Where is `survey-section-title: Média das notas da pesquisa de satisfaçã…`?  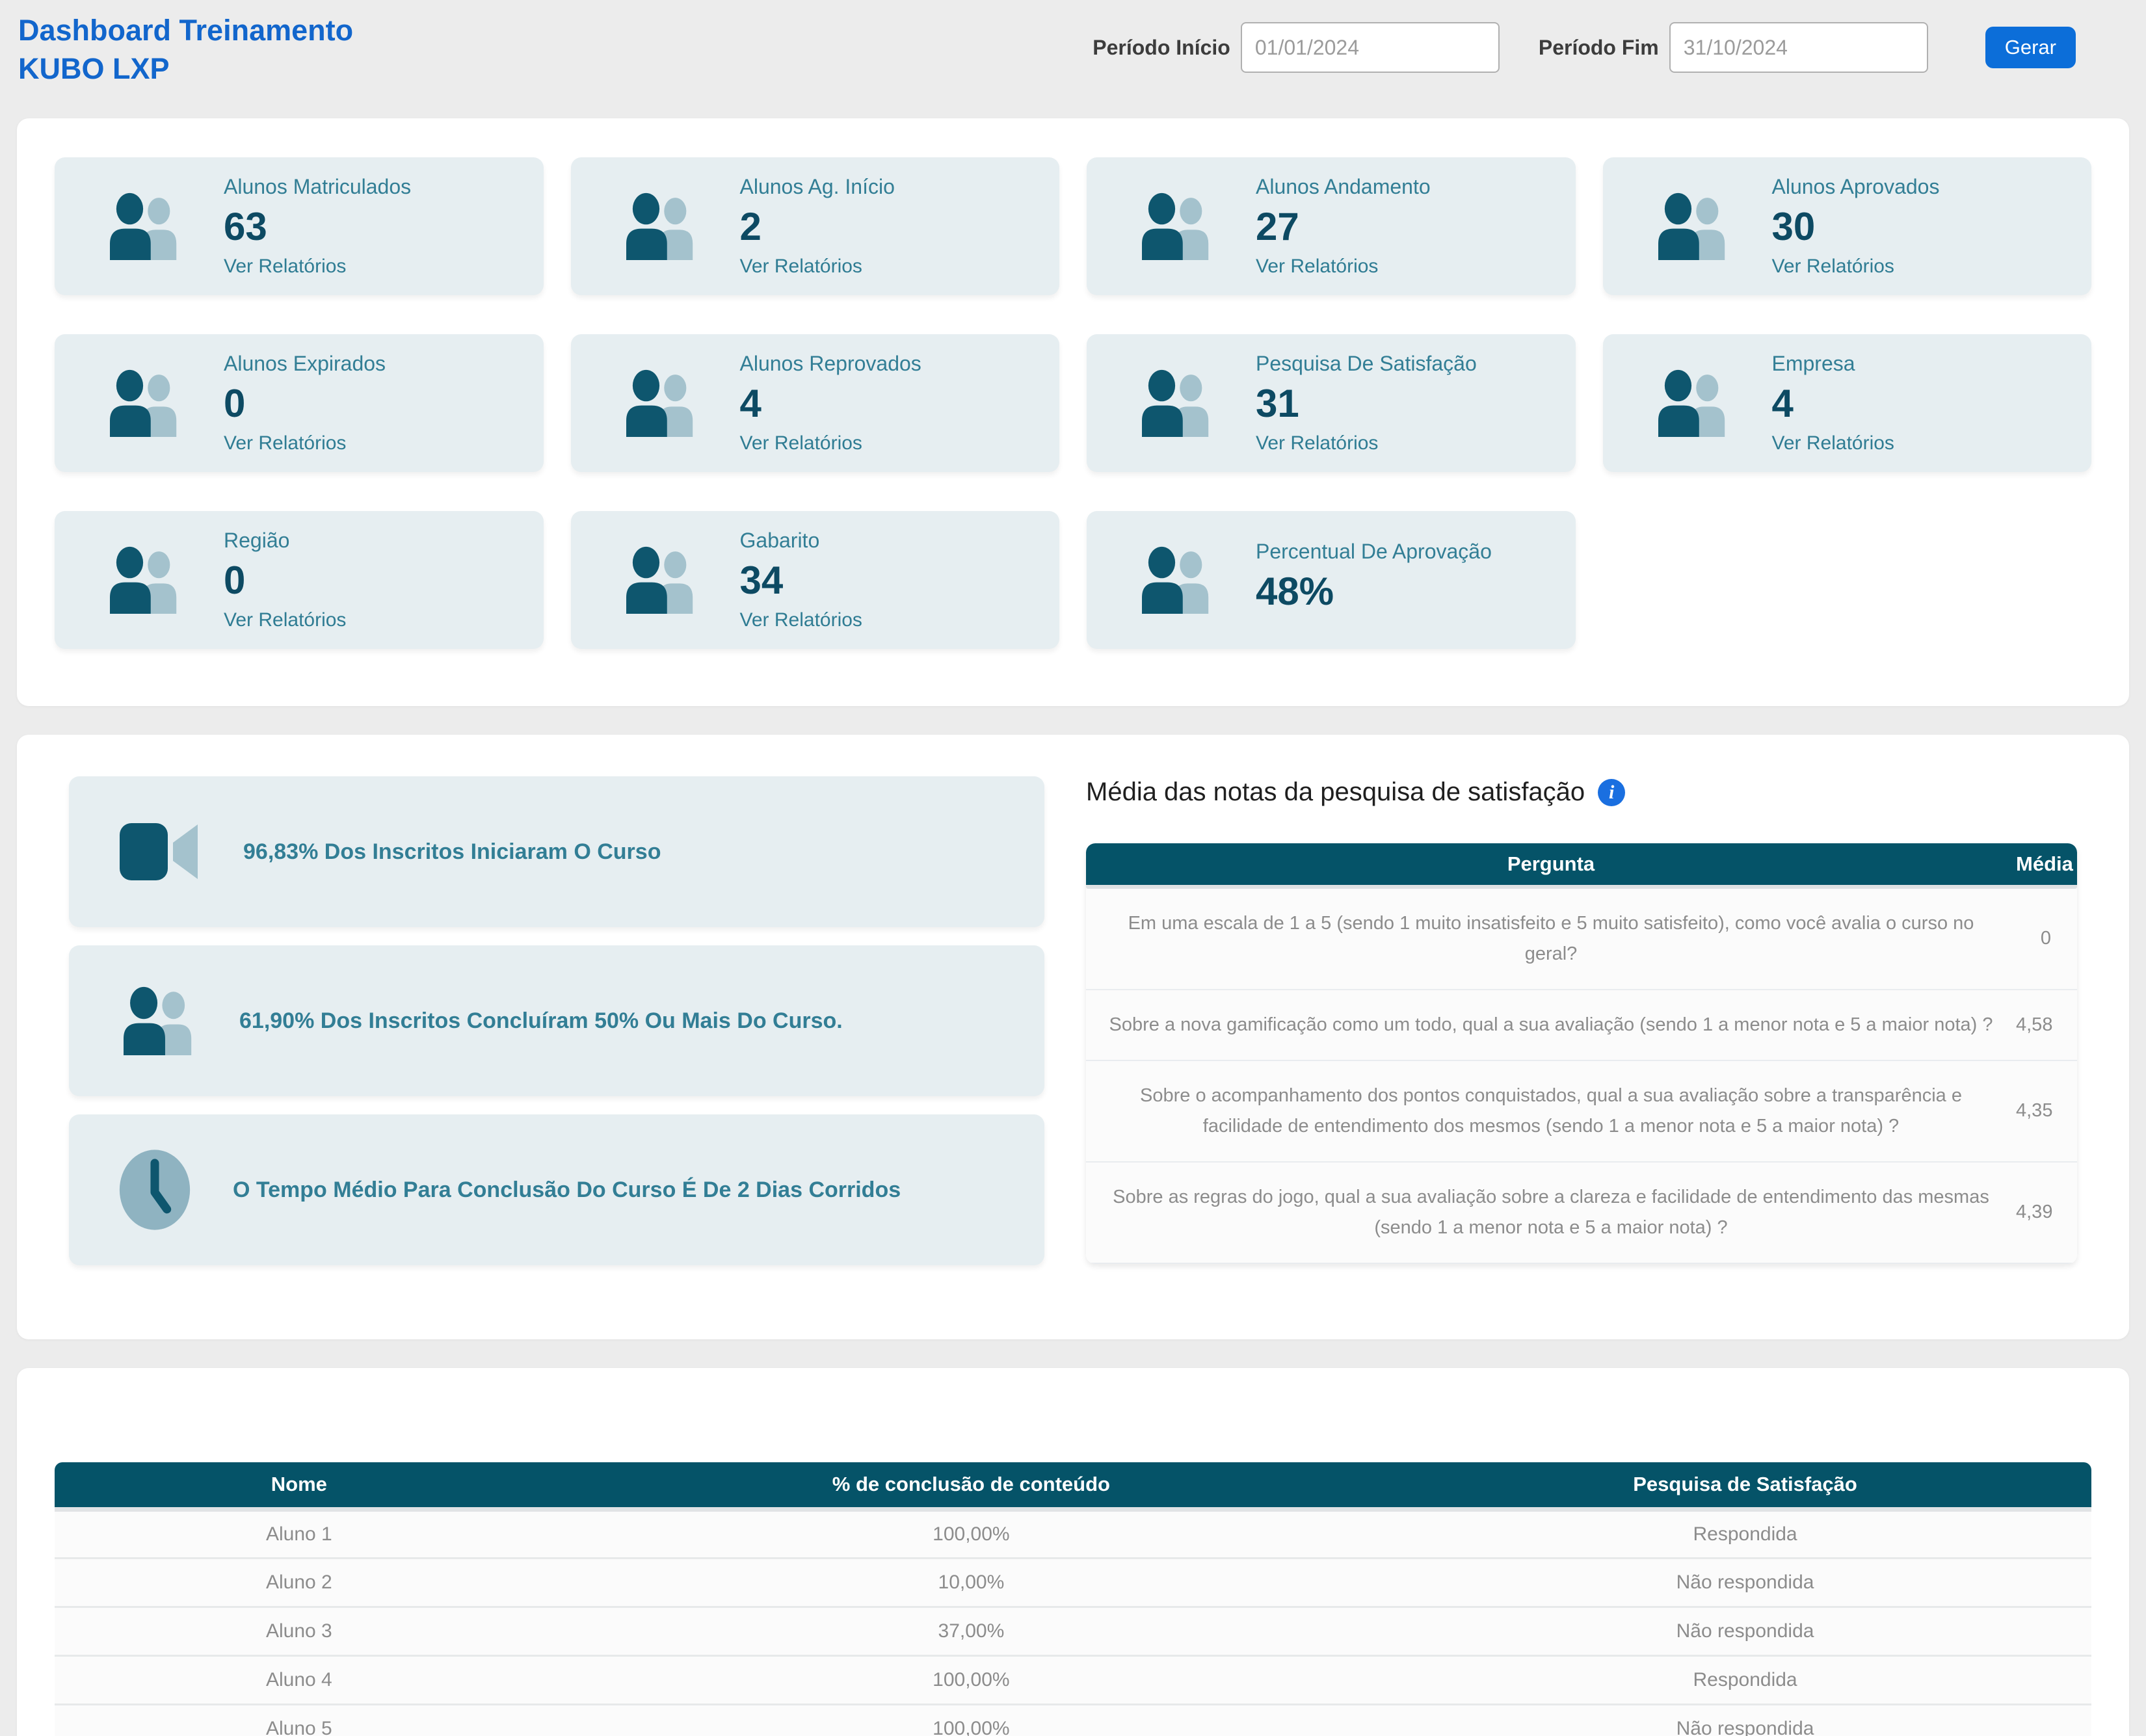
survey-section-title: Média das notas da pesquisa de satisfaçã… is located at coordinates (1581, 792).